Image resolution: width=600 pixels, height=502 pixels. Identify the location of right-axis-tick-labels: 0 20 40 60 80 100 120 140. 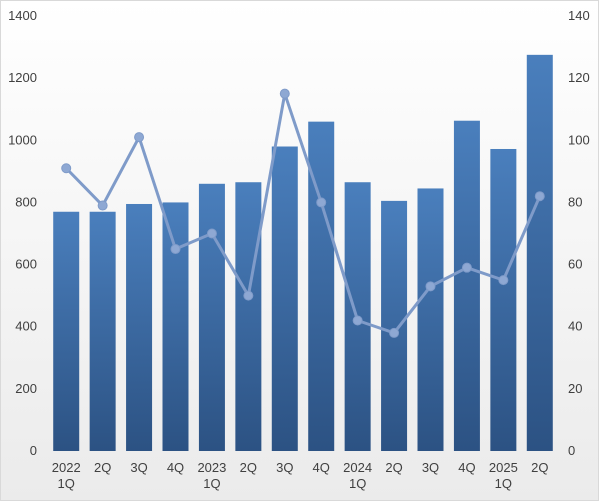
(579, 233).